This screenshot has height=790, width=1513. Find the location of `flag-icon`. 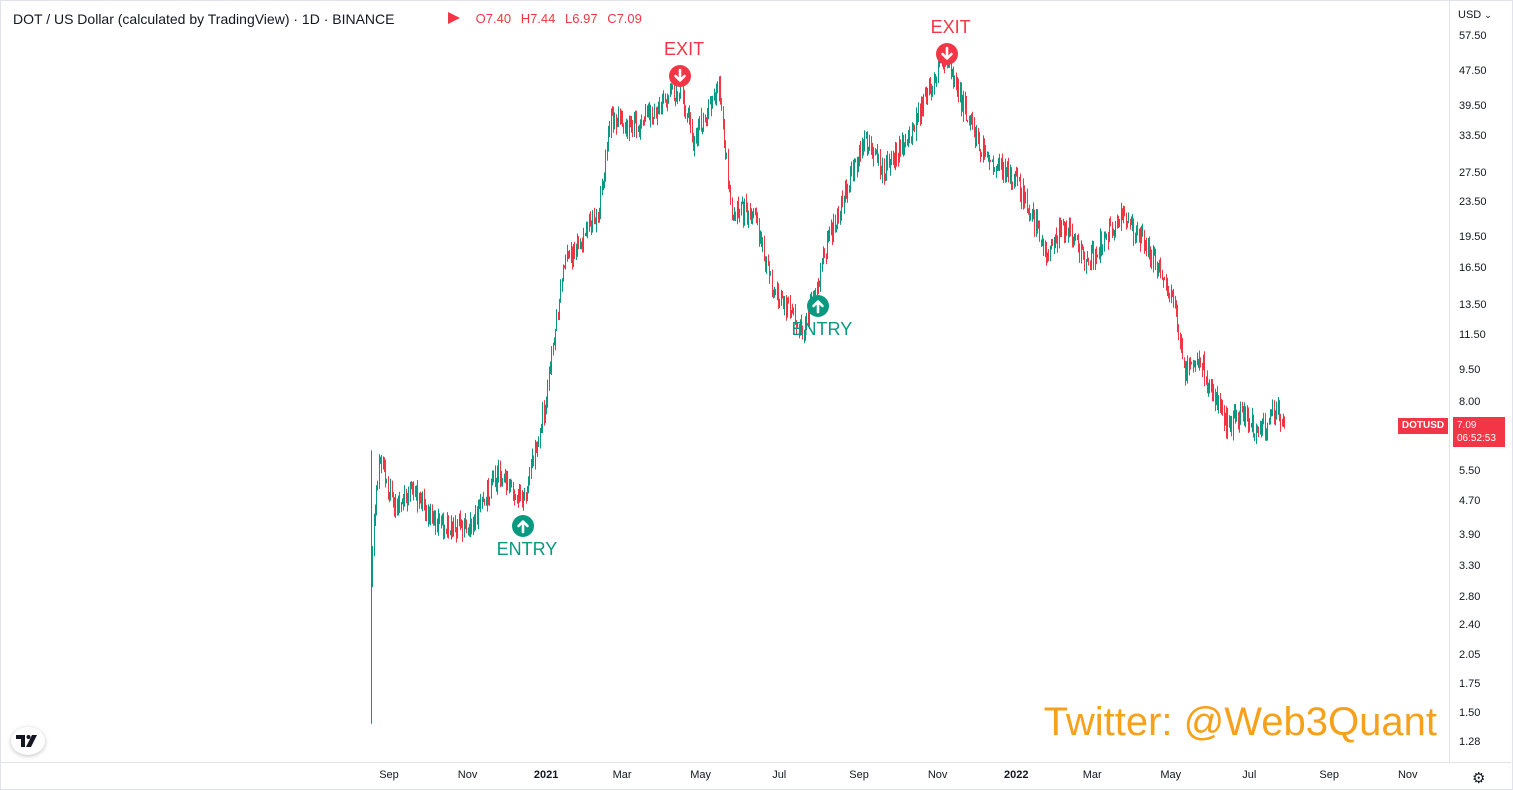

flag-icon is located at coordinates (454, 18).